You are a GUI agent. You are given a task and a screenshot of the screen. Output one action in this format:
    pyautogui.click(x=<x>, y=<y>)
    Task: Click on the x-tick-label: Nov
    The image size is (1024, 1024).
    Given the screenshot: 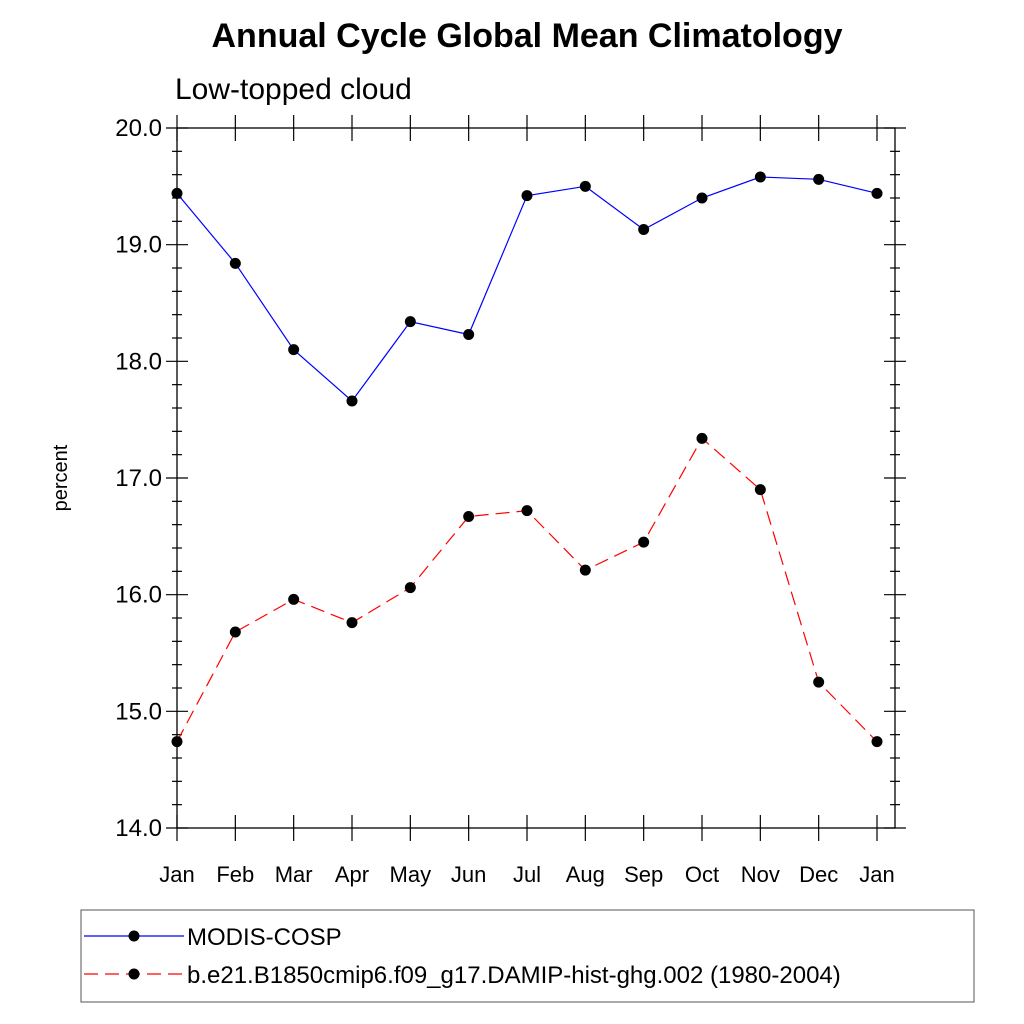 What is the action you would take?
    pyautogui.click(x=760, y=874)
    